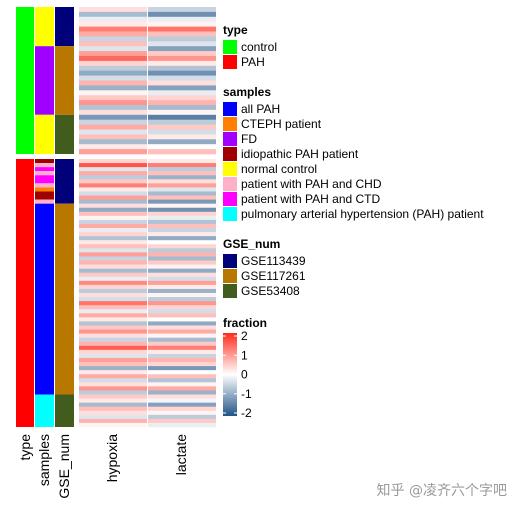 The height and width of the screenshot is (514, 519). What do you see at coordinates (273, 261) in the screenshot?
I see `legend-label: GSE113439` at bounding box center [273, 261].